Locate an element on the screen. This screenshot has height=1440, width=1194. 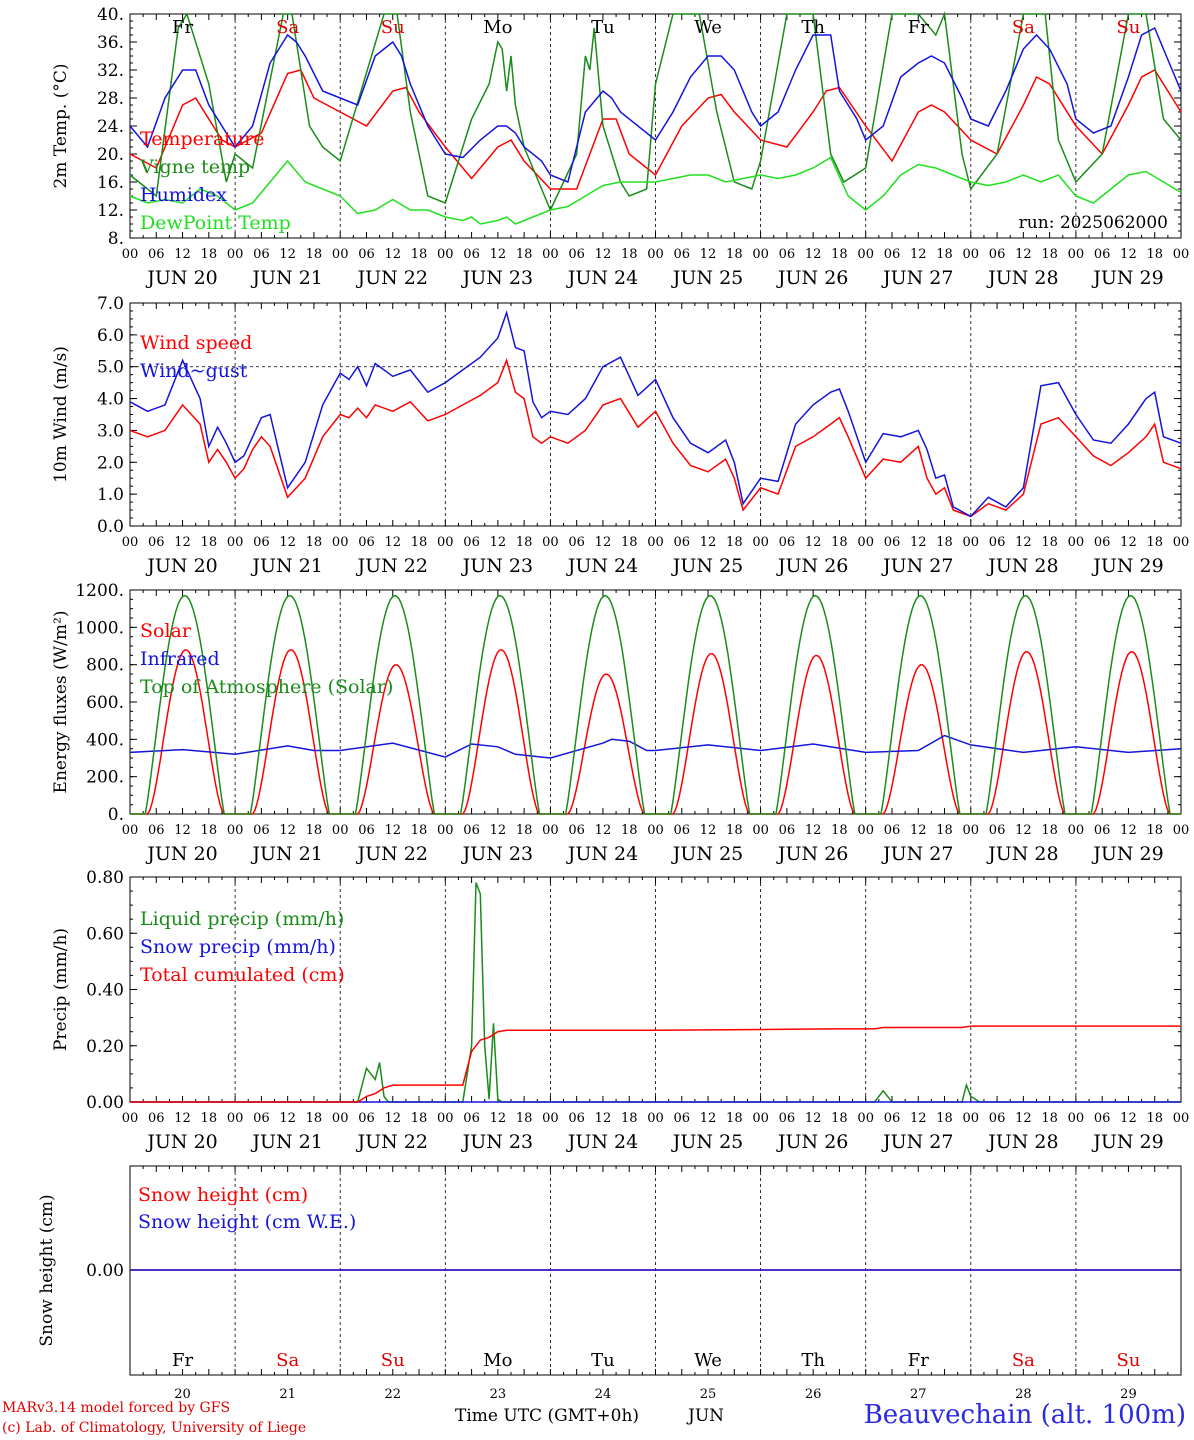
weekday-label: Tu is located at coordinates (603, 1360).